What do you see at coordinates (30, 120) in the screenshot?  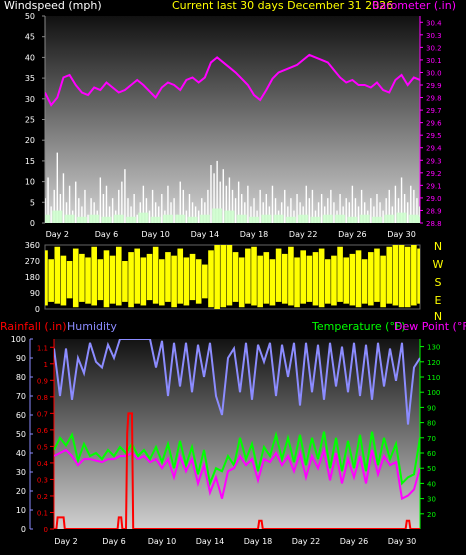 I see `wind-tick-label: 25` at bounding box center [30, 120].